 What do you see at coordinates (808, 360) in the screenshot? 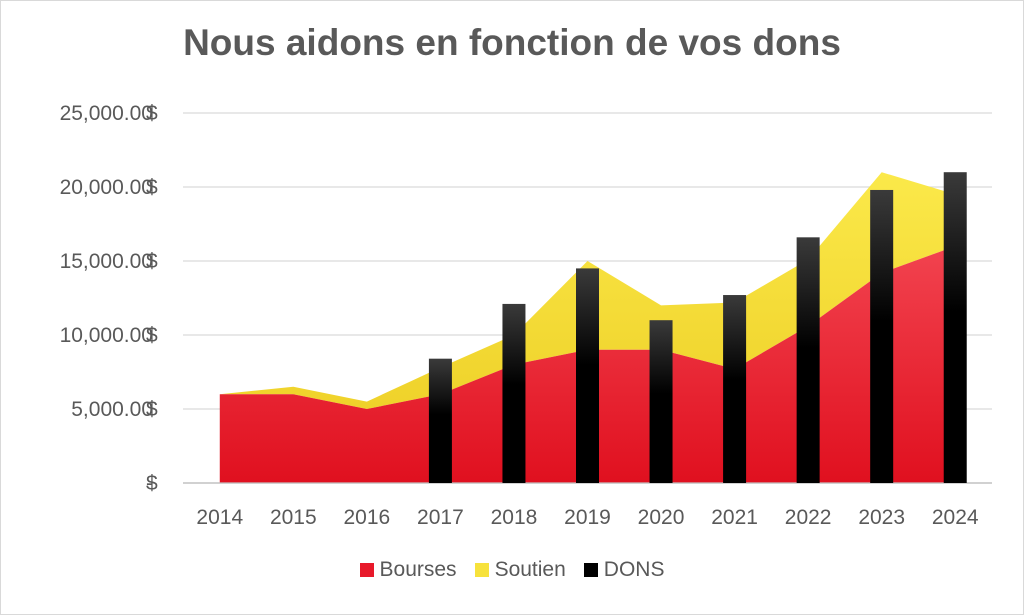
I see `bar-dons-2022` at bounding box center [808, 360].